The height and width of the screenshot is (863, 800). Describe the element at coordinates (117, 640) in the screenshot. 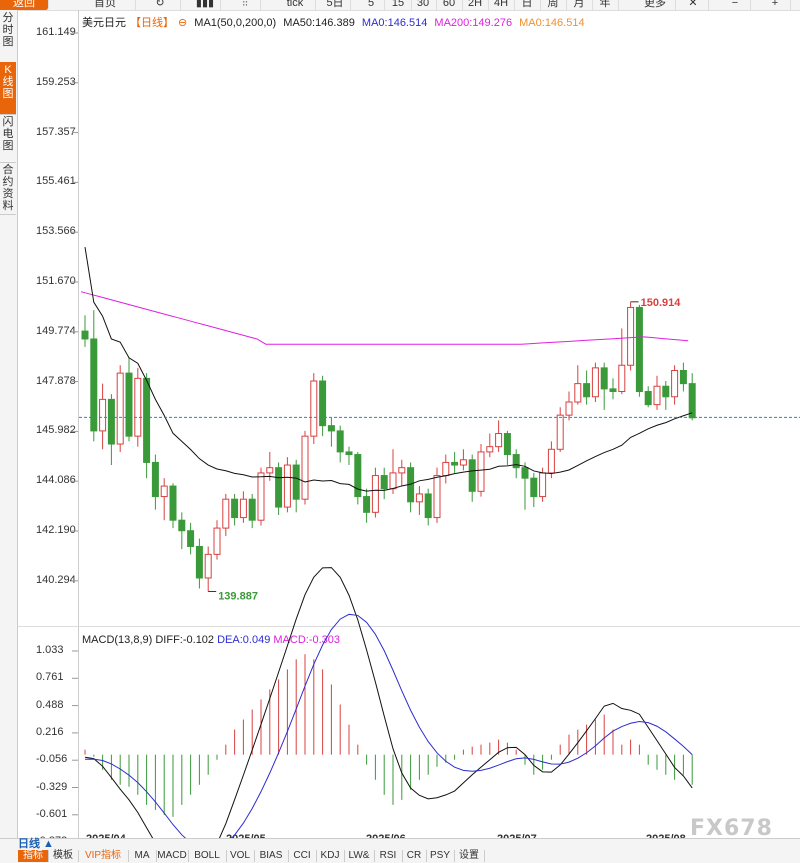

I see `macd-label: MACD(13,8,9)` at that location.